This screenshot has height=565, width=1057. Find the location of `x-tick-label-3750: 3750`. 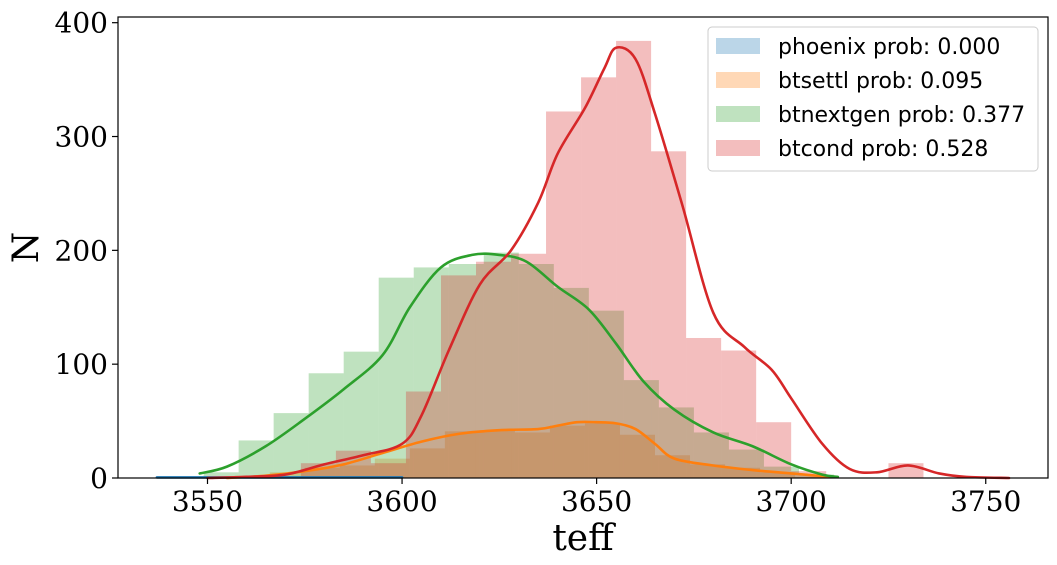

x-tick-label-3750: 3750 is located at coordinates (985, 501).